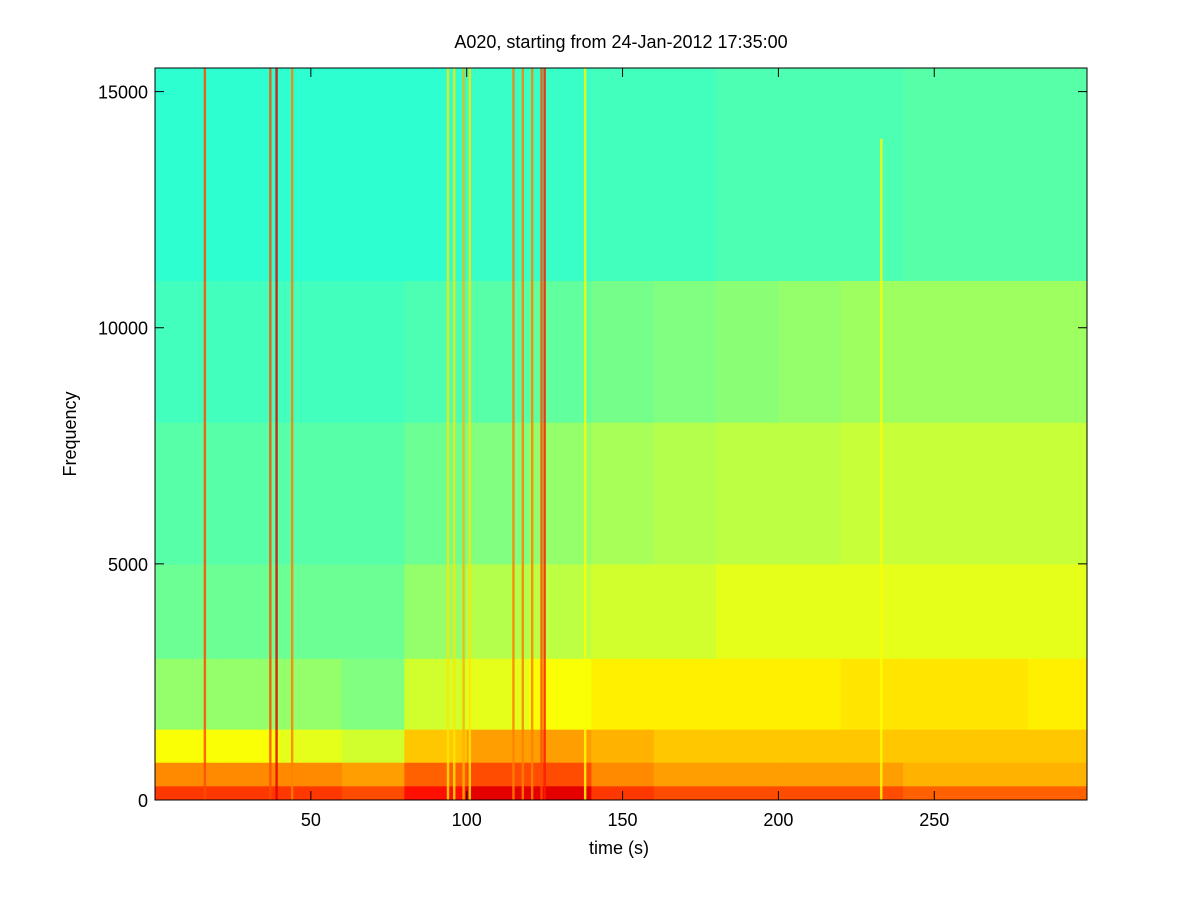  I want to click on x-tick-label: 100, so click(467, 820).